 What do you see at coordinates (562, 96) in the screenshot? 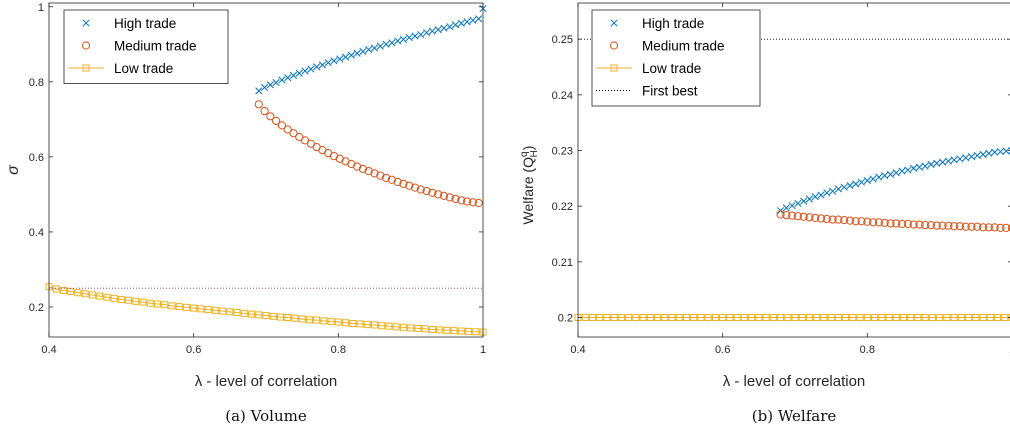
I see `y-tick-label: 0.24` at bounding box center [562, 96].